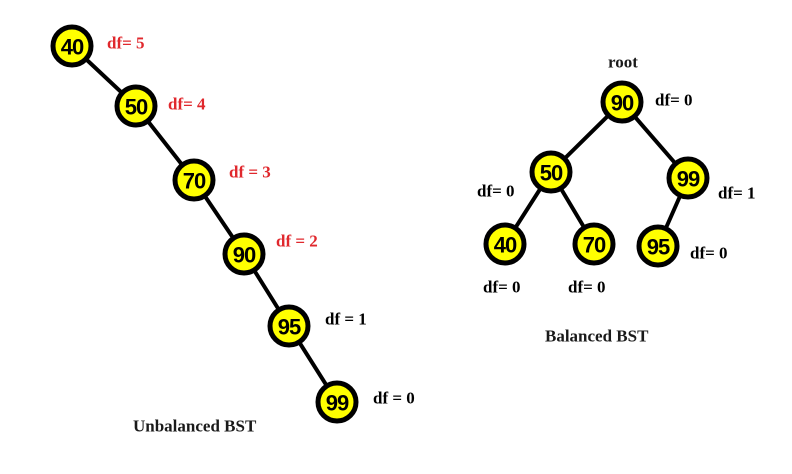 This screenshot has width=792, height=474. I want to click on unbalanced-node-95: 95, so click(289, 326).